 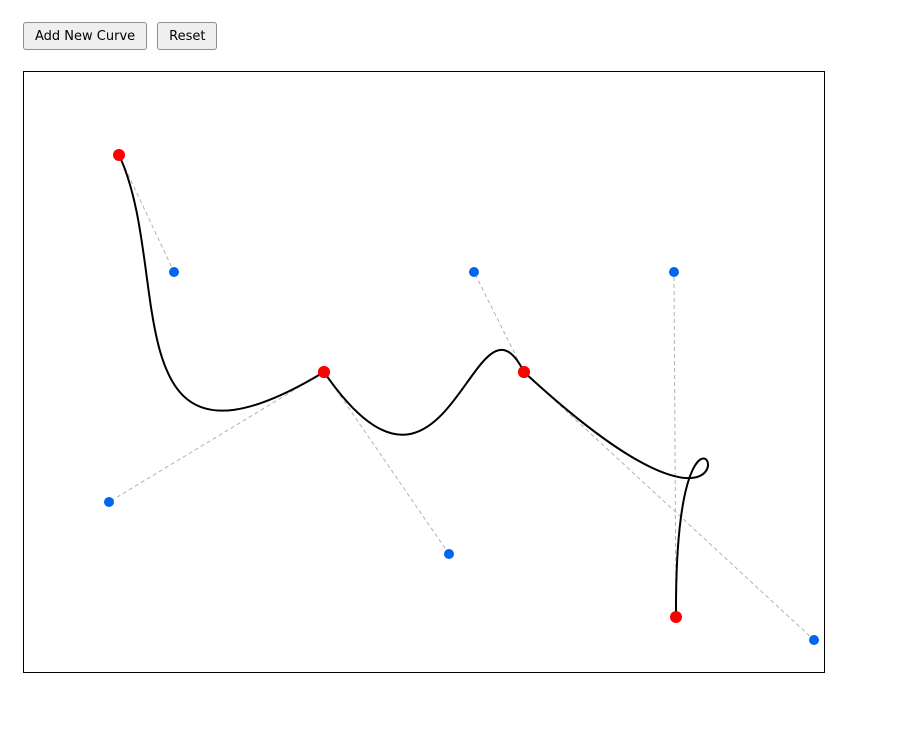 What do you see at coordinates (85, 36) in the screenshot?
I see `add-new-curve-button: Add New Curve` at bounding box center [85, 36].